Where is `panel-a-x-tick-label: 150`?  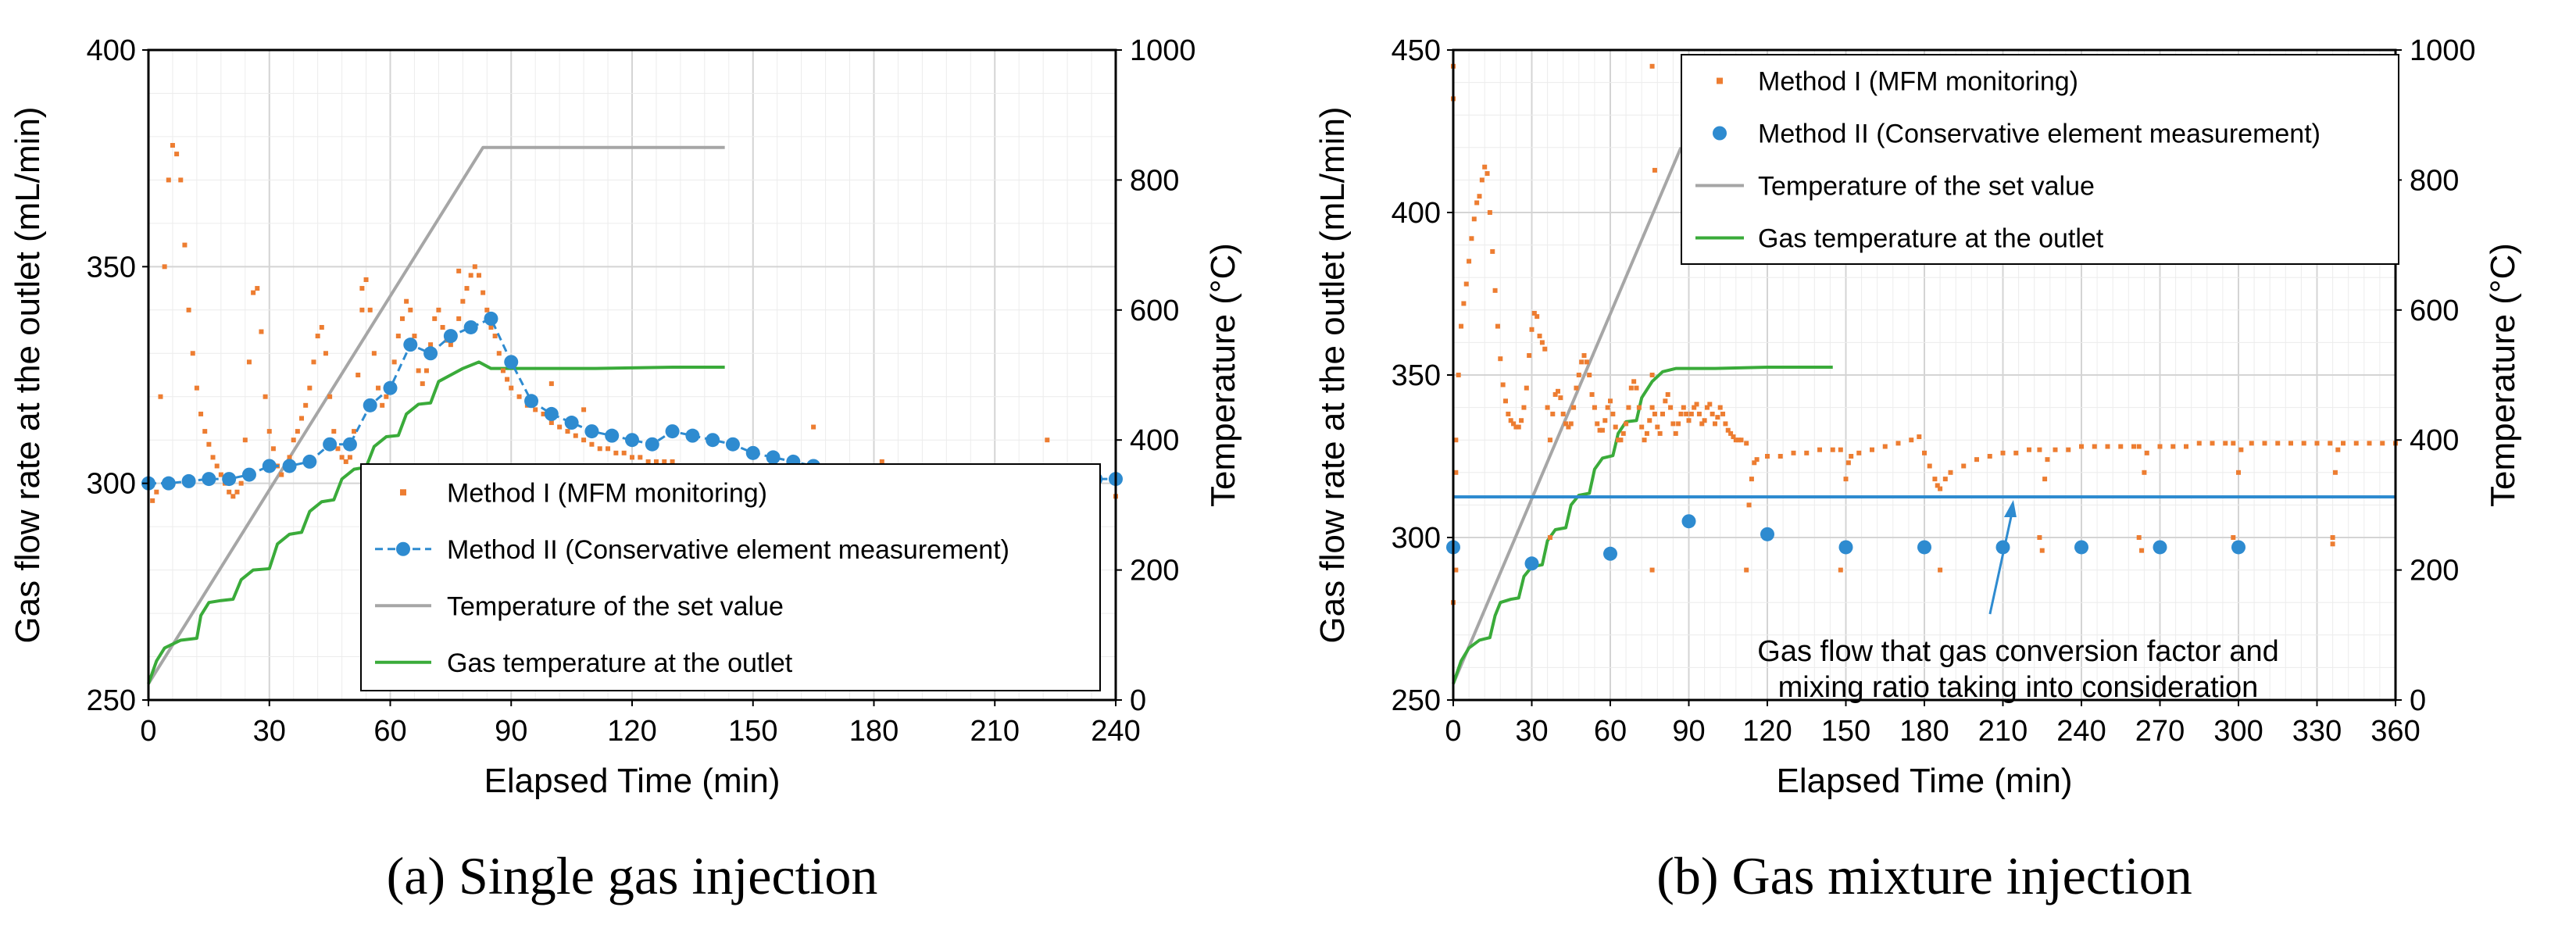 panel-a-x-tick-label: 150 is located at coordinates (753, 731).